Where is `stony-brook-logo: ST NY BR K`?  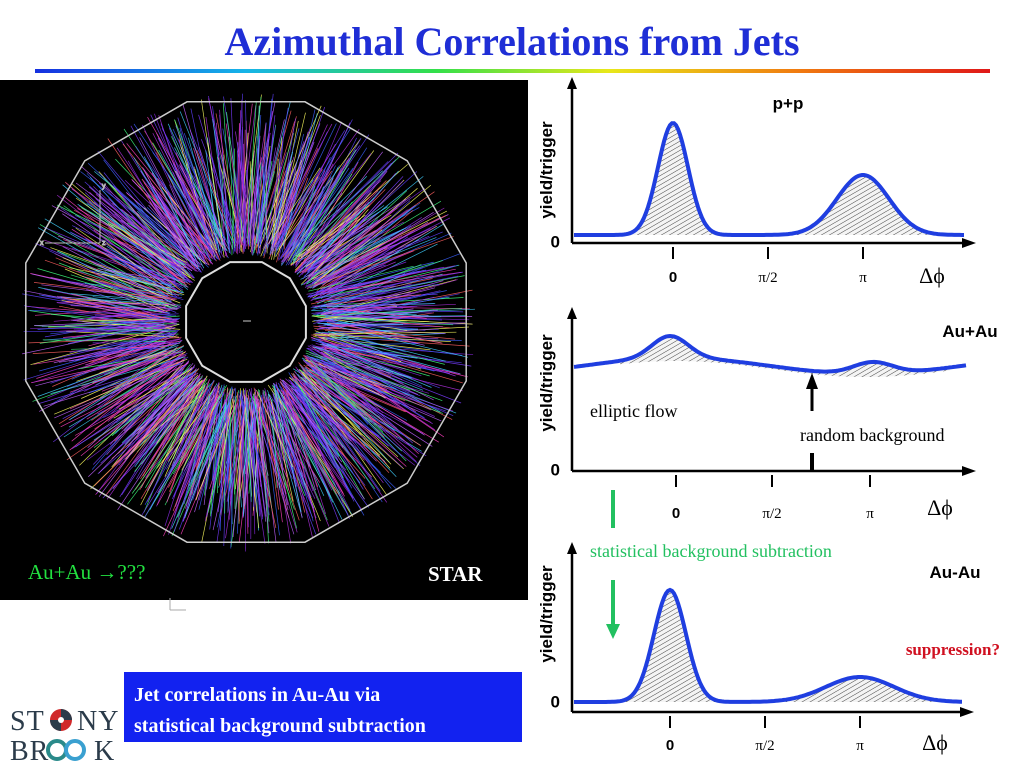 stony-brook-logo: ST NY BR K is located at coordinates (65, 733).